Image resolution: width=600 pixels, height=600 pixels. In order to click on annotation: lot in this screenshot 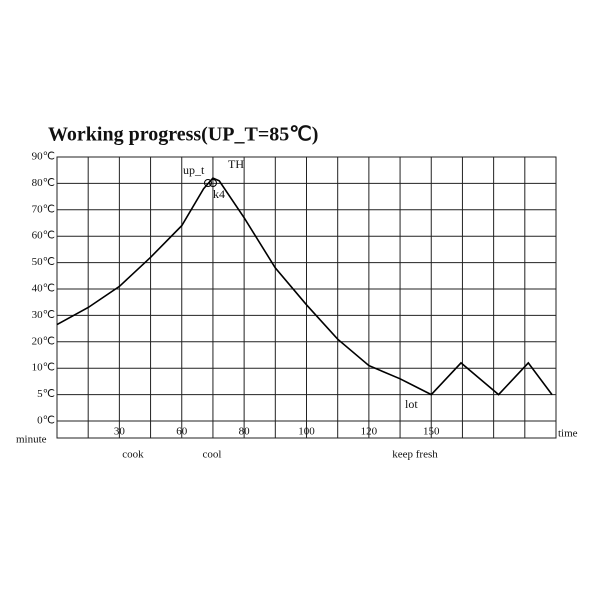, I will do `click(411, 404)`.